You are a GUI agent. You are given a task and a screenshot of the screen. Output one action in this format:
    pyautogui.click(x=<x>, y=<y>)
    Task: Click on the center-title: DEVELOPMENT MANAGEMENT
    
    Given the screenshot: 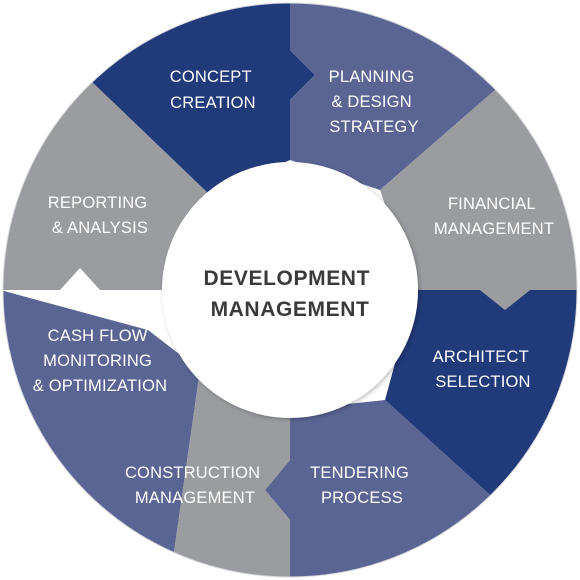 What is the action you would take?
    pyautogui.click(x=290, y=294)
    